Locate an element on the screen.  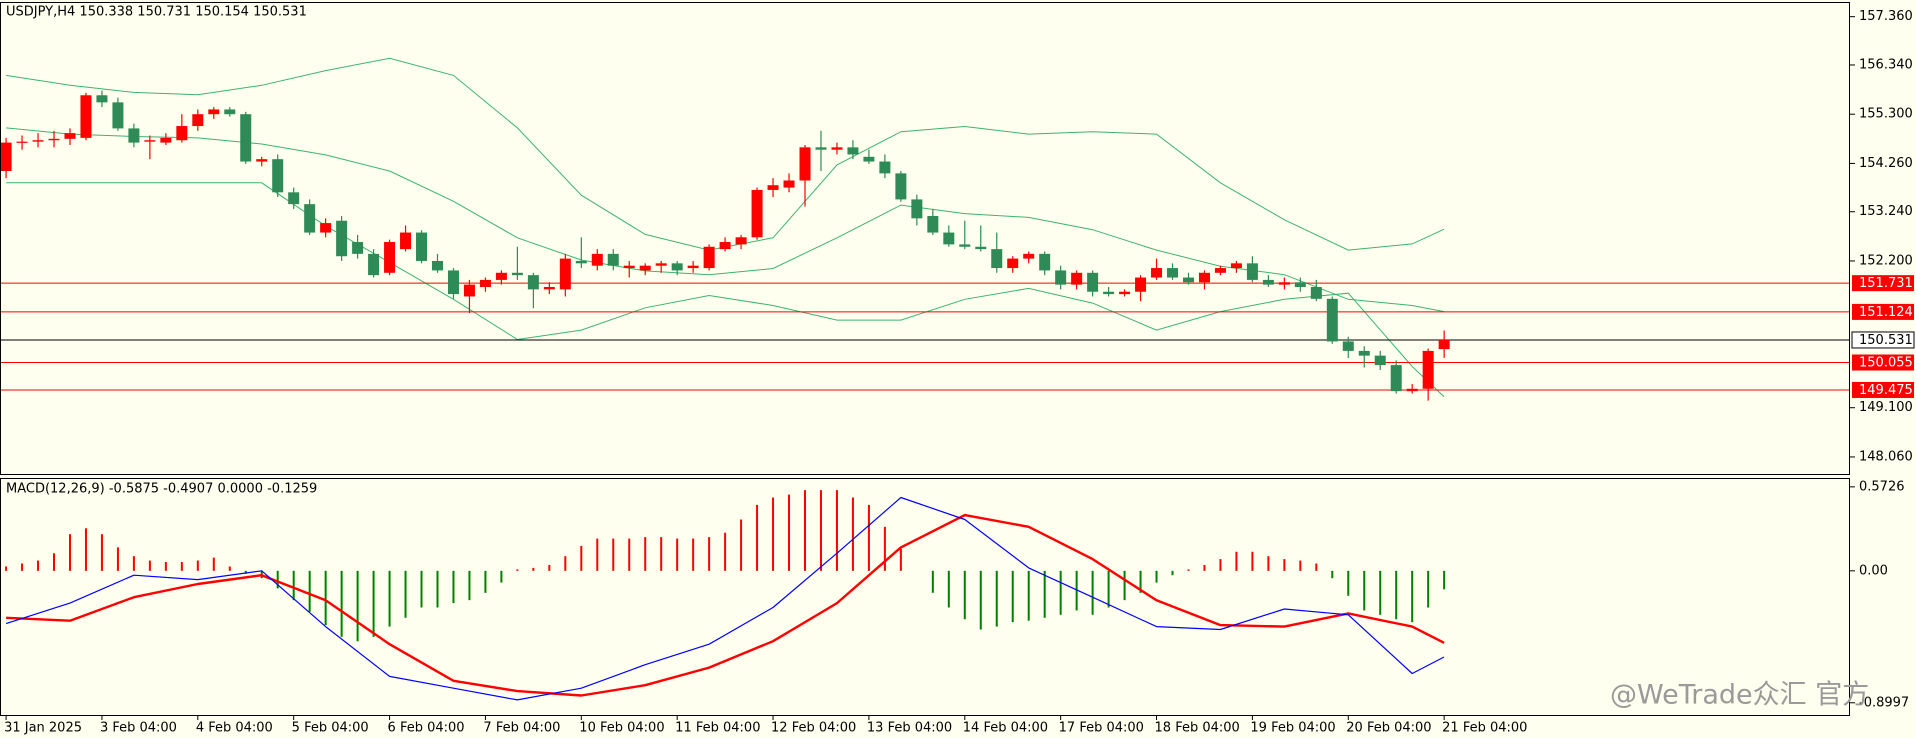
x-tick-label: 10 Feb 04:00 is located at coordinates (621, 728).